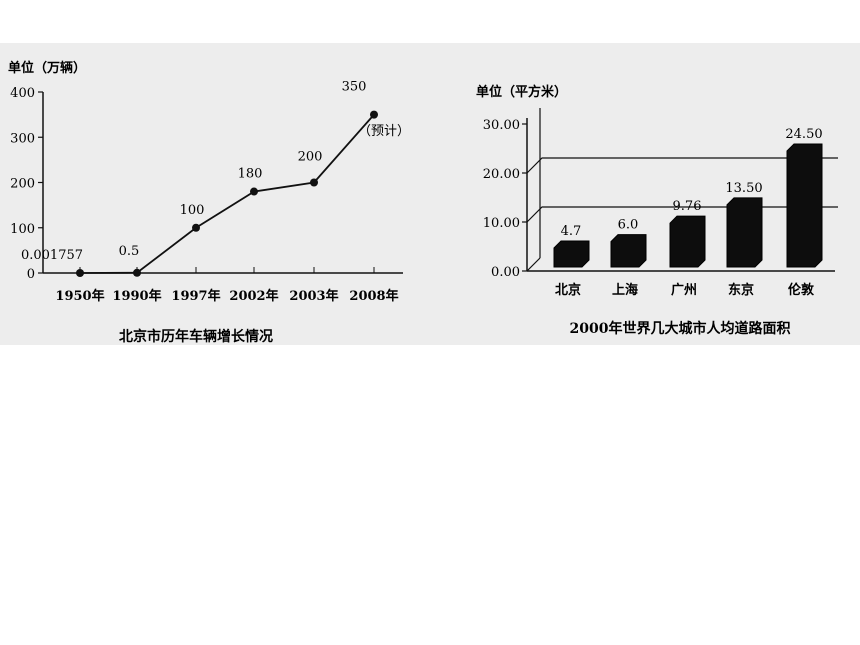  What do you see at coordinates (31, 274) in the screenshot?
I see `line-chart-ytick-label: 0` at bounding box center [31, 274].